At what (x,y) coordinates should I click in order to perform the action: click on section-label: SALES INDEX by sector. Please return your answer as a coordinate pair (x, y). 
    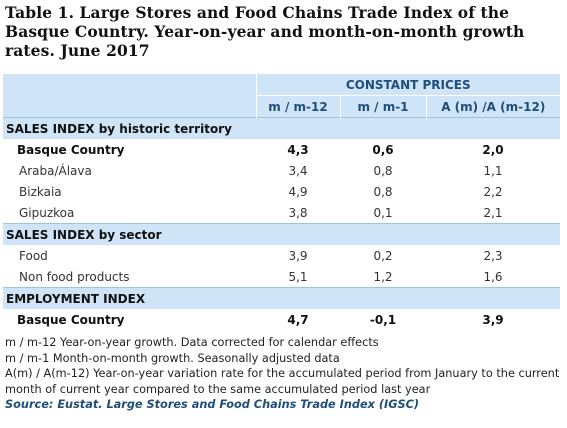
    Looking at the image, I should click on (281, 234).